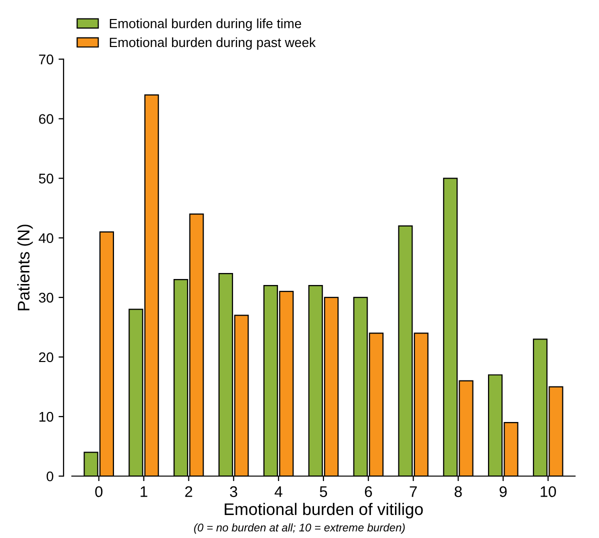 The image size is (599, 538). I want to click on x-tick-label: 4, so click(278, 491).